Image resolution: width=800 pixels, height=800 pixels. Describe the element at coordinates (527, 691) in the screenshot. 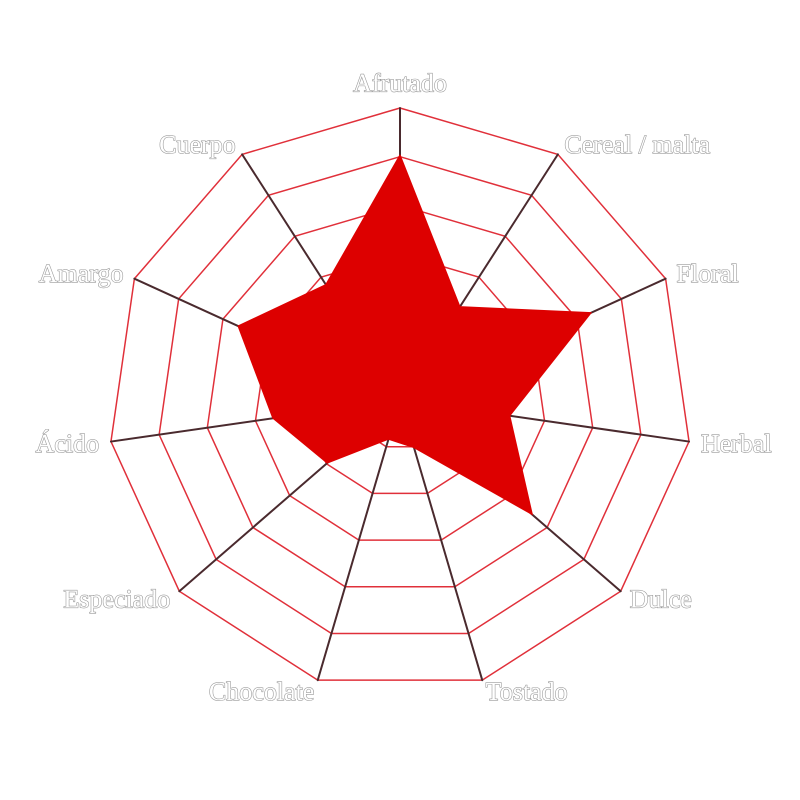

I see `spoke-label: Tostado` at that location.